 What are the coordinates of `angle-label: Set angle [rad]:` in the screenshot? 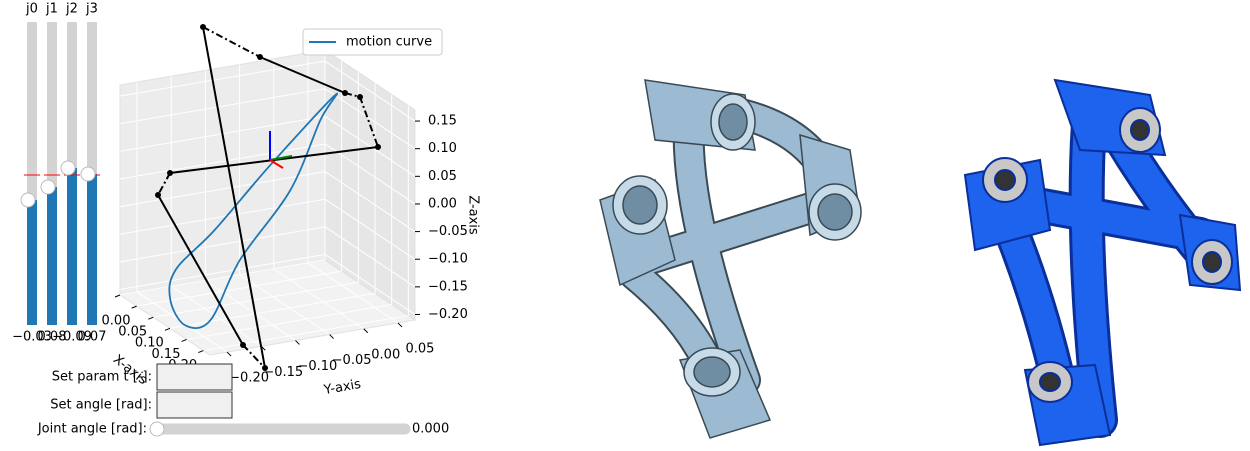 It's located at (101, 405).